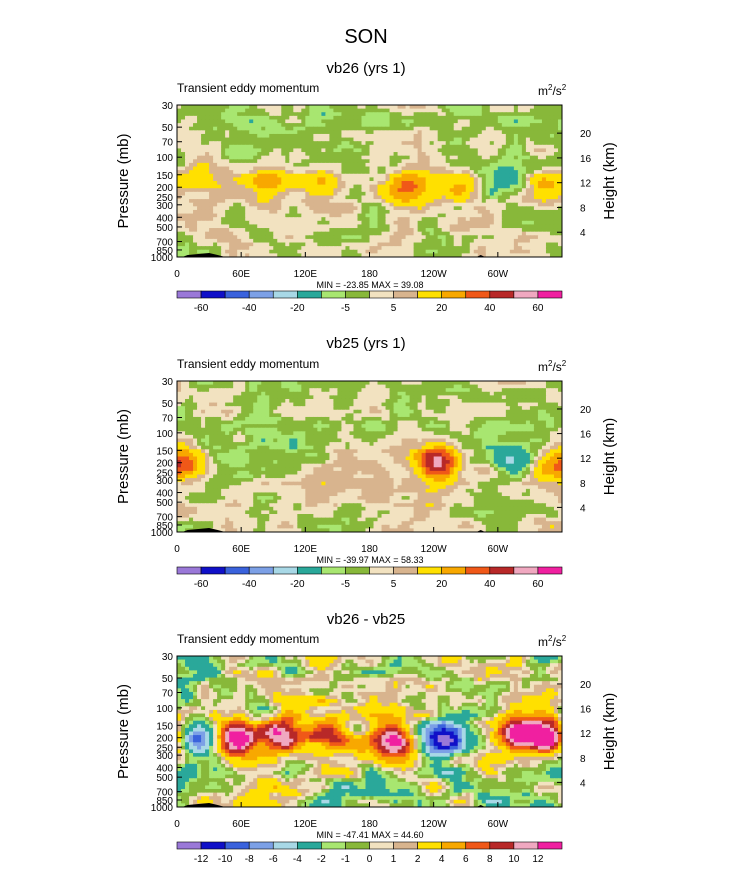  Describe the element at coordinates (583, 208) in the screenshot. I see `height-tick-label: 8` at that location.